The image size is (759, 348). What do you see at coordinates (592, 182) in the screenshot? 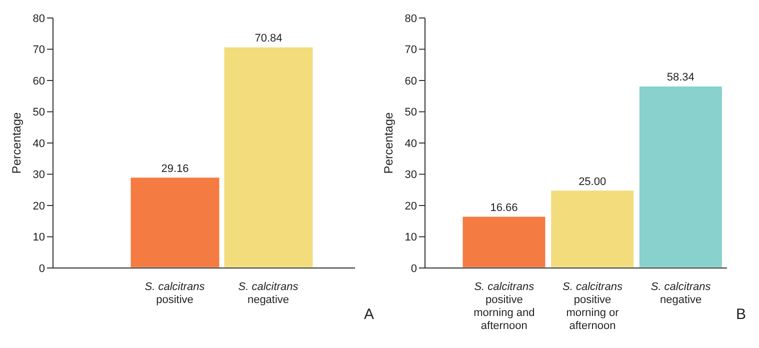
I see `data-label: 25.00` at bounding box center [592, 182].